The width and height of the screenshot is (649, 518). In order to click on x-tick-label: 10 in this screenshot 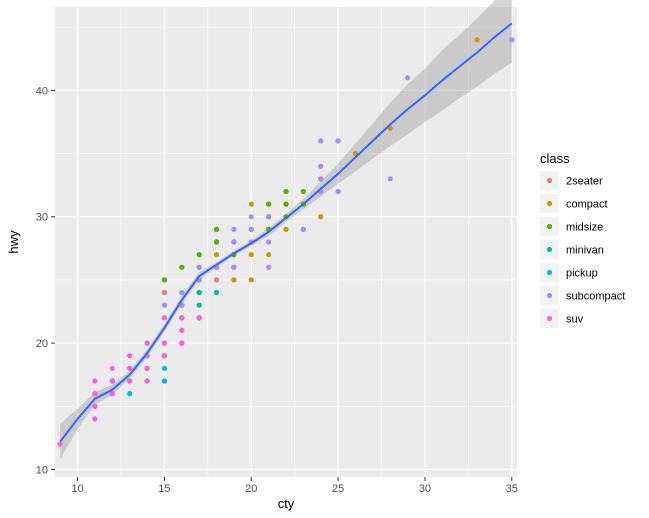, I will do `click(77, 489)`.